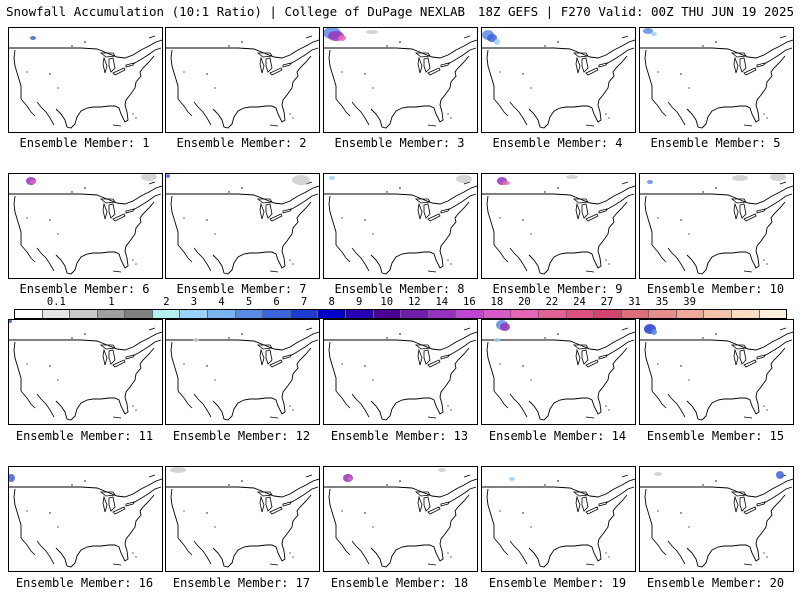 The height and width of the screenshot is (600, 800). Describe the element at coordinates (56, 302) in the screenshot. I see `legend-tick-label: 0.1` at that location.